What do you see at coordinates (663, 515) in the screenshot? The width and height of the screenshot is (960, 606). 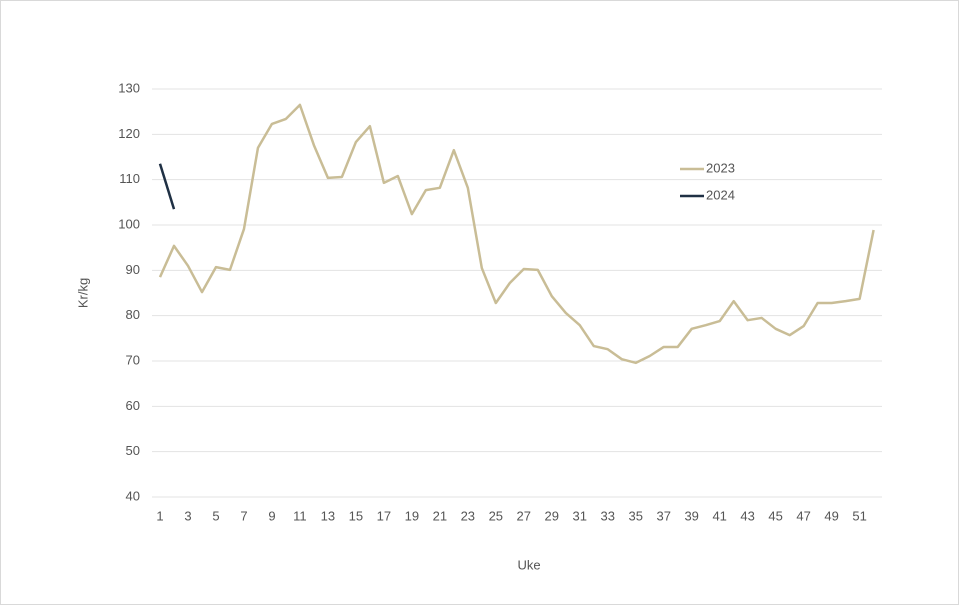 I see `x-tick-label: 37` at bounding box center [663, 515].